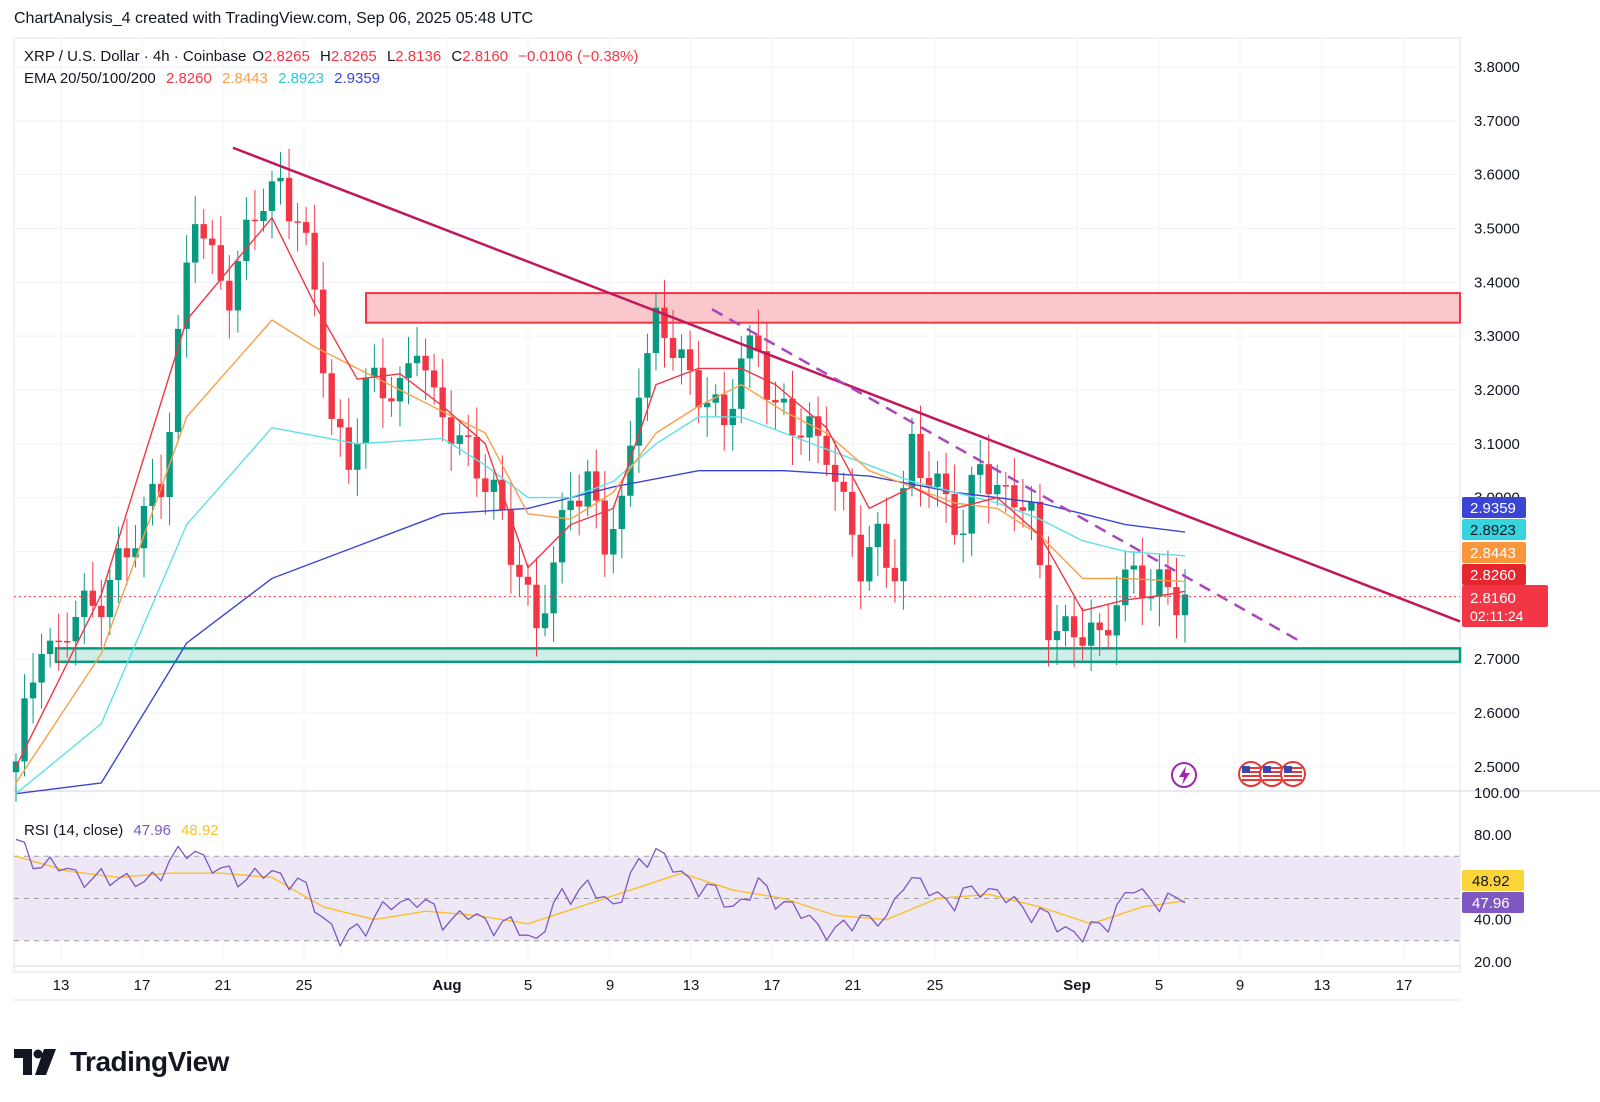 Image resolution: width=1600 pixels, height=1102 pixels. What do you see at coordinates (1493, 835) in the screenshot?
I see `rsi-axis-label: 80.00` at bounding box center [1493, 835].